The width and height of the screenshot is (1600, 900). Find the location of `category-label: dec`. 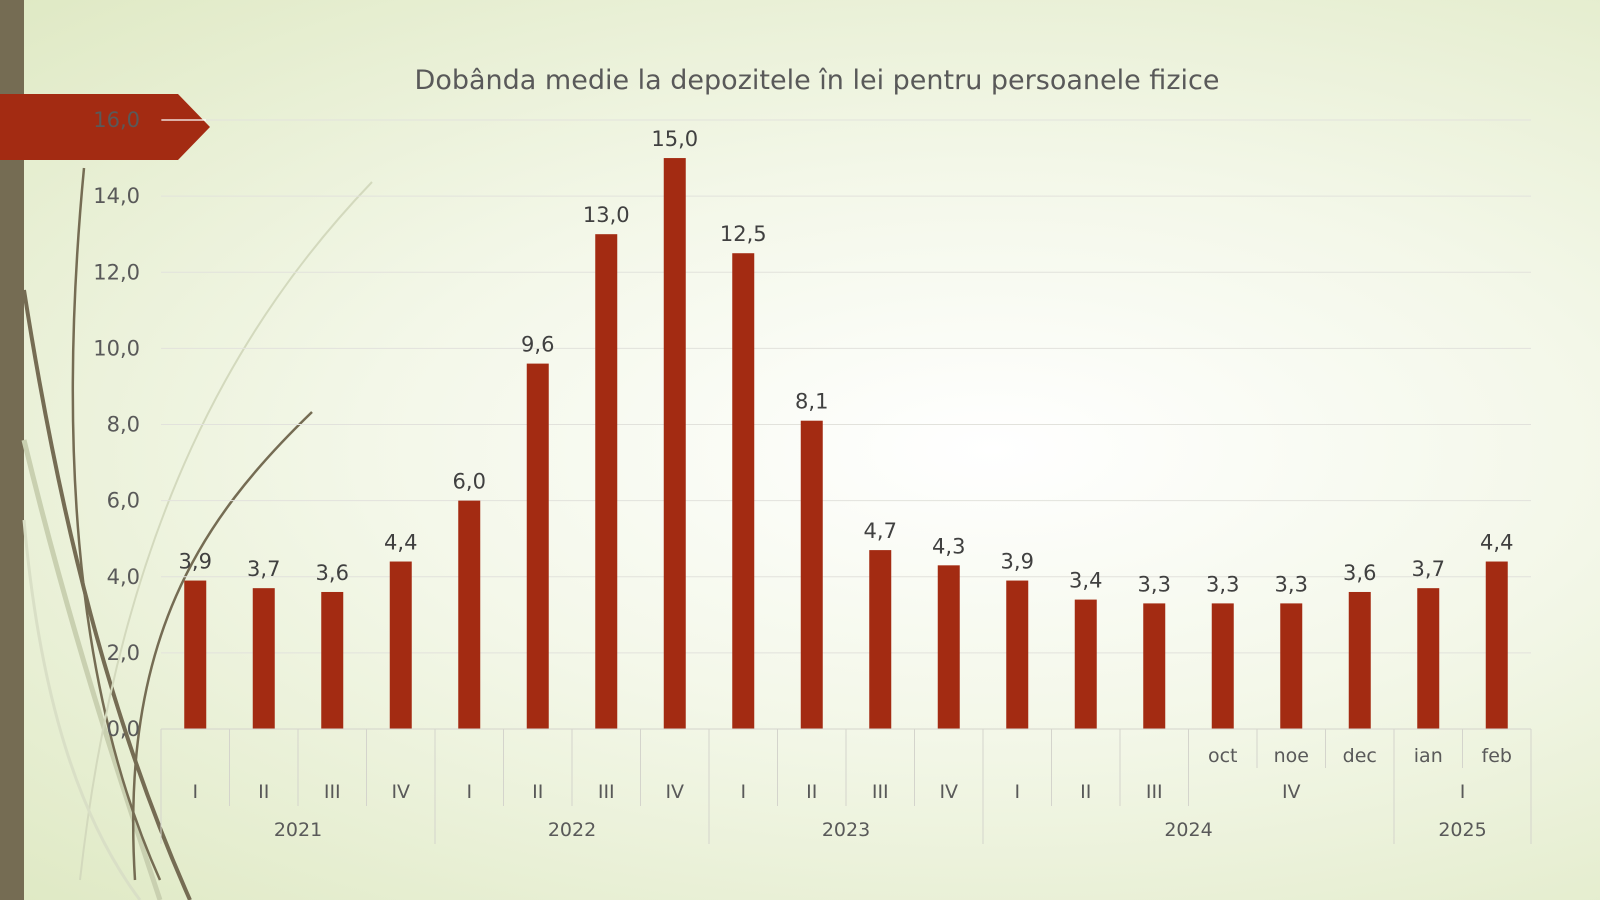

category-label: dec is located at coordinates (1360, 756).